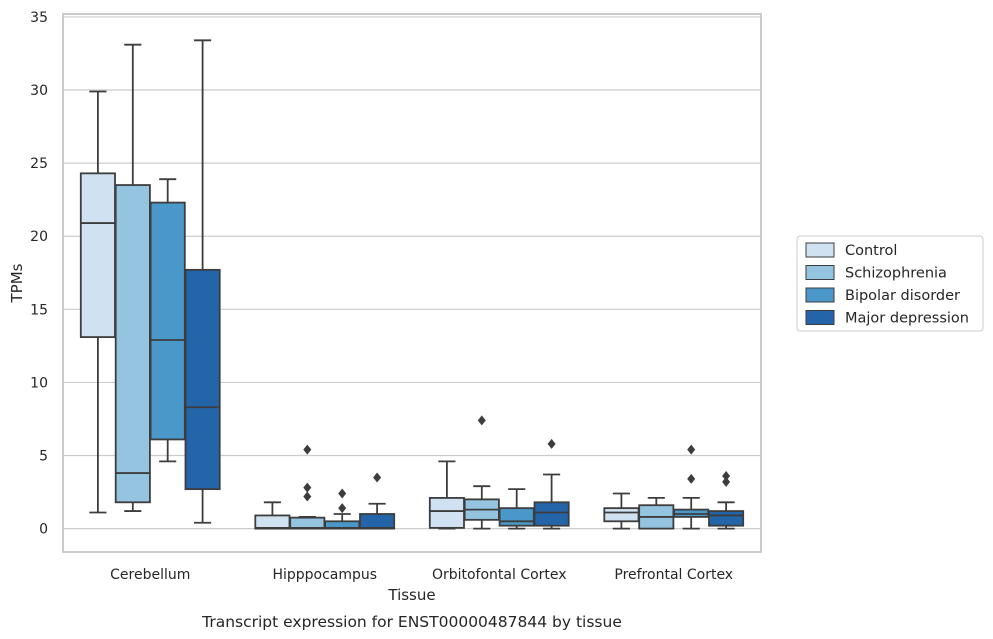 This screenshot has width=993, height=639. Describe the element at coordinates (499, 575) in the screenshot. I see `x-tick-label: Orbitofontal Cortex` at that location.